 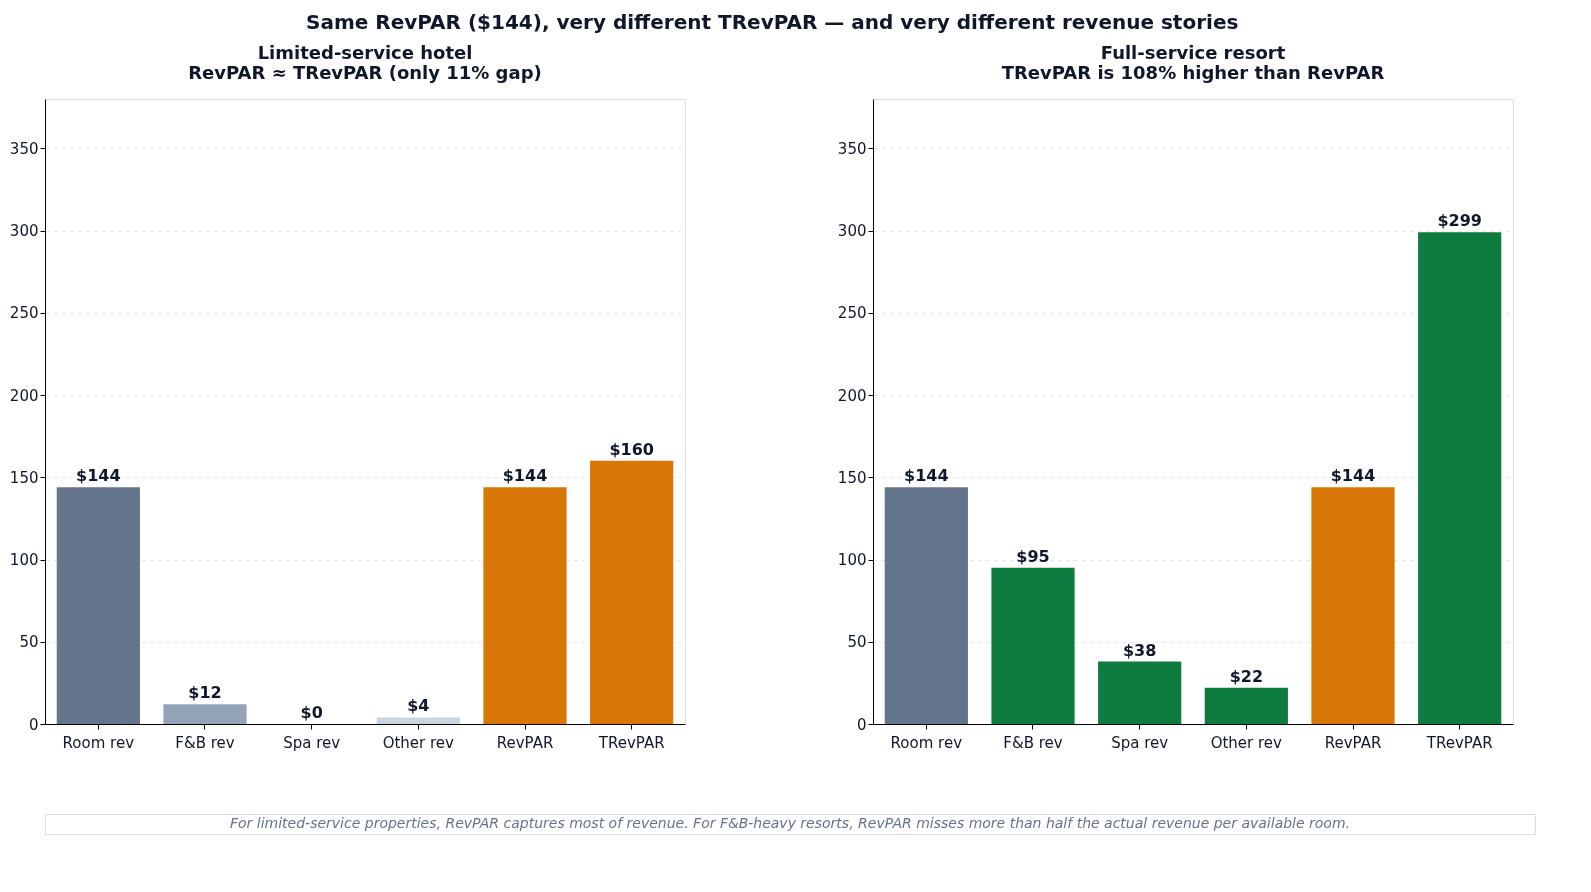 I want to click on chart-title: Full-service resort TRevPAR is 108% higher than RevPAR, so click(x=1193, y=62).